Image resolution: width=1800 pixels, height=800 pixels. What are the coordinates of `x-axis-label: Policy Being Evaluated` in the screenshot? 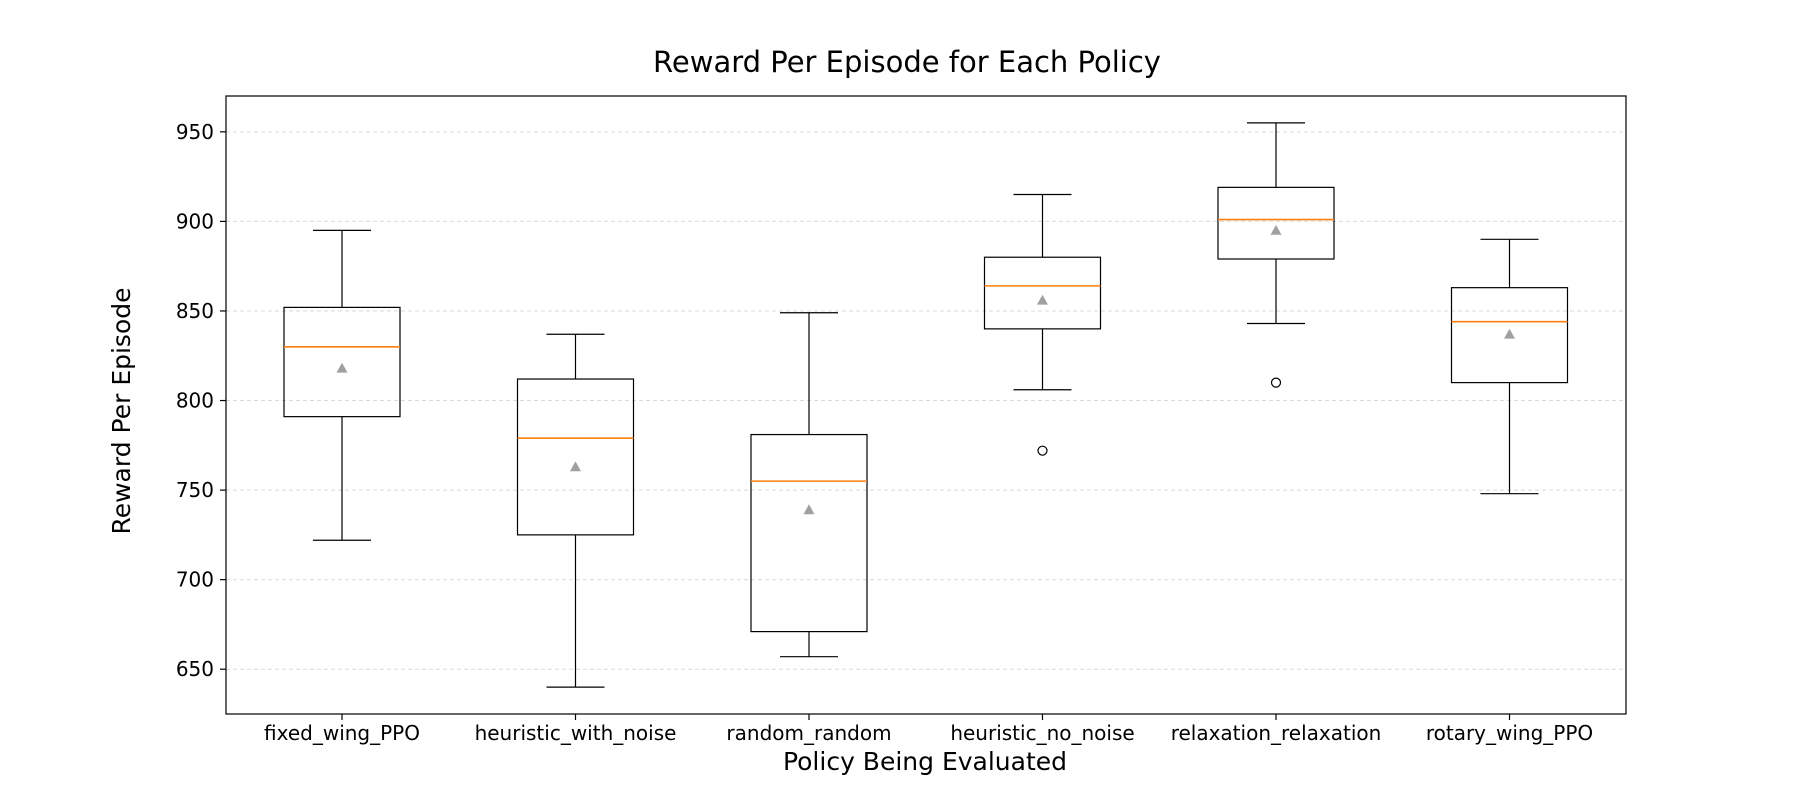 It's located at (925, 761).